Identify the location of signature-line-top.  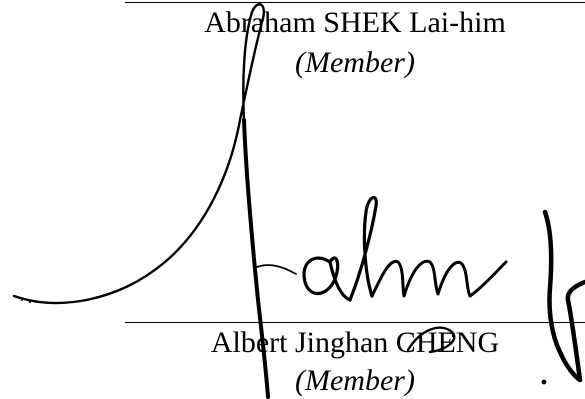
(355, 2).